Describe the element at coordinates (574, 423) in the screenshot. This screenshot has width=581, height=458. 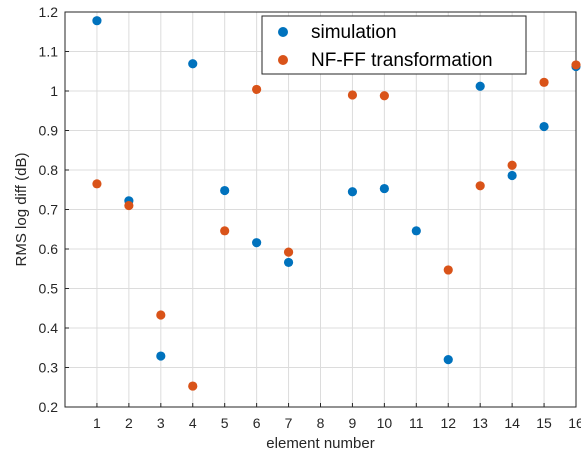
I see `x-tick-label: 16` at that location.